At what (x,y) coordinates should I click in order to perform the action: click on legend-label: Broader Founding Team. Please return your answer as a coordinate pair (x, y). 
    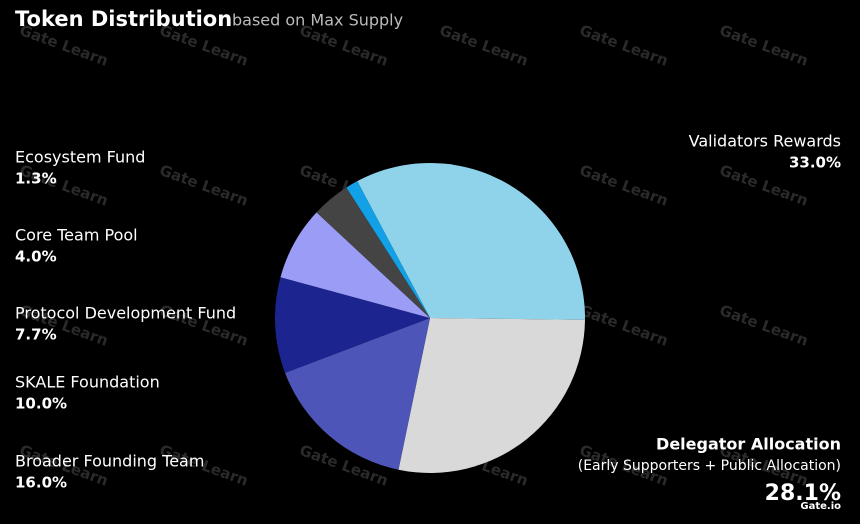
    Looking at the image, I should click on (109, 461).